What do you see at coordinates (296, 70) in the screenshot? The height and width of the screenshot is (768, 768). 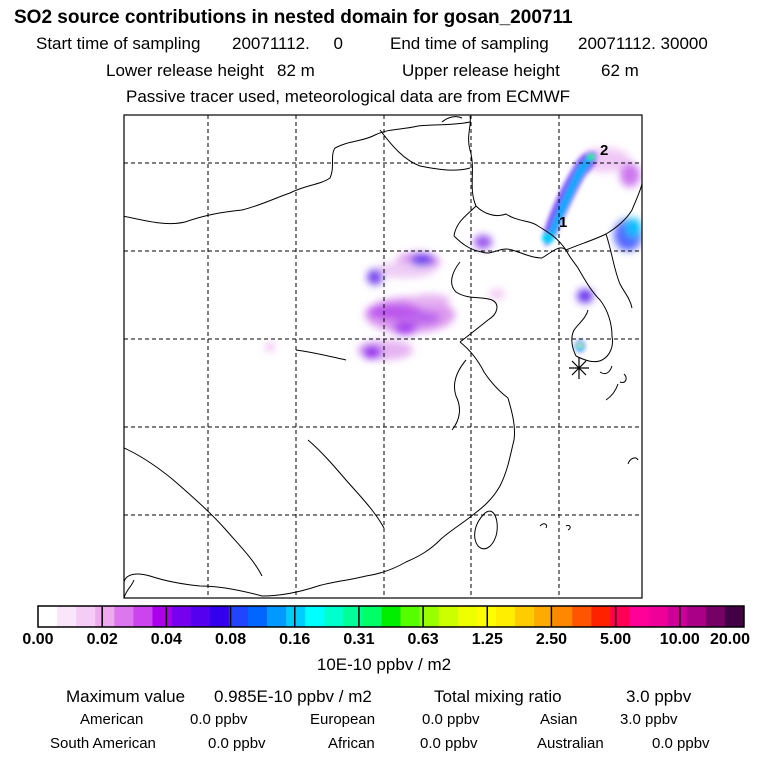 I see `lower-release-value: 82 m` at bounding box center [296, 70].